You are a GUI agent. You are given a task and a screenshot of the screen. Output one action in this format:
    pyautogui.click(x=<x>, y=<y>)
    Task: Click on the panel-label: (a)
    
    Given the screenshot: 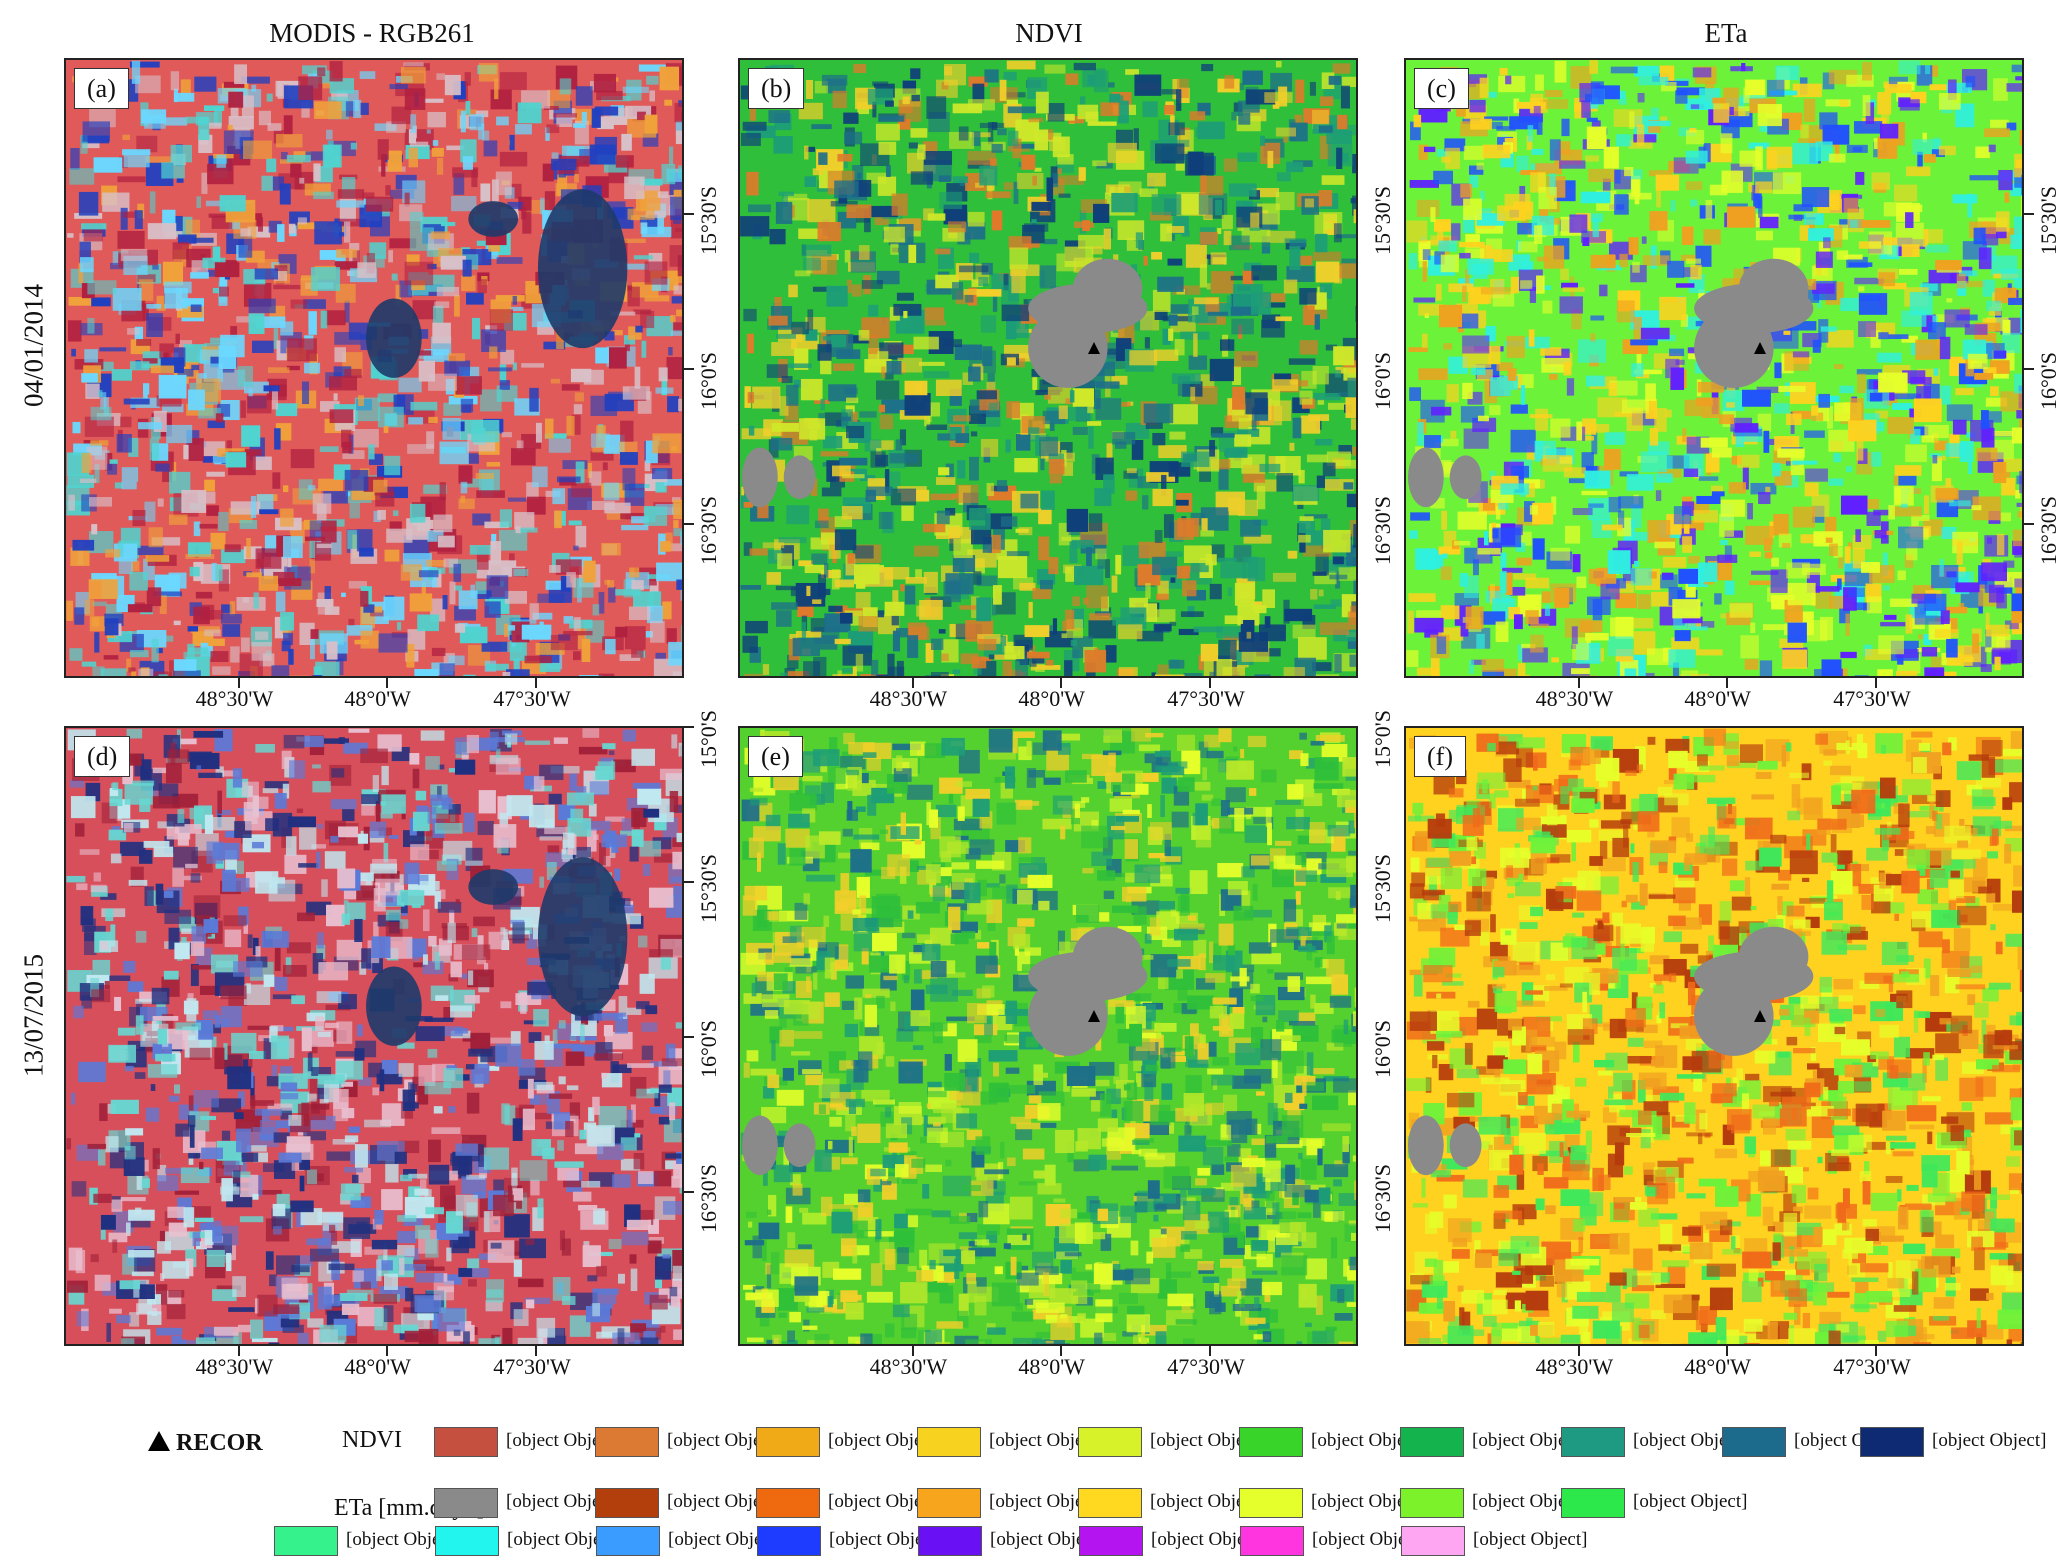 What is the action you would take?
    pyautogui.click(x=101, y=89)
    